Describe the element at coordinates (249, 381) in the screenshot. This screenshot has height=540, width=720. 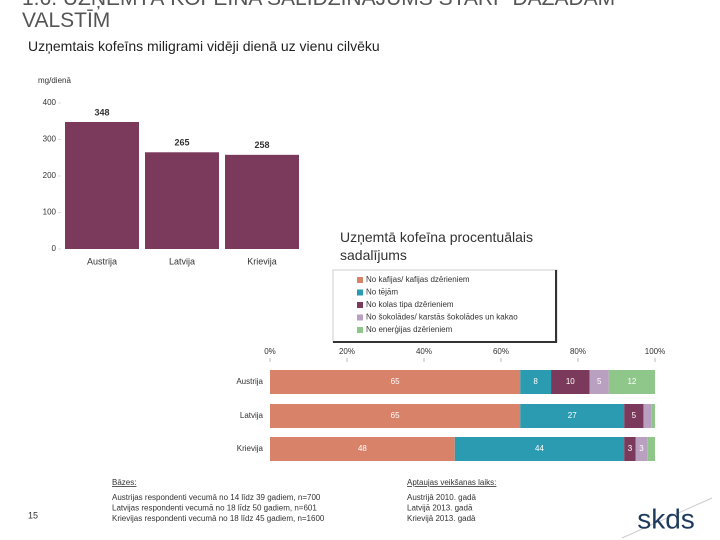
I see `y-tick-label: Austrija` at that location.